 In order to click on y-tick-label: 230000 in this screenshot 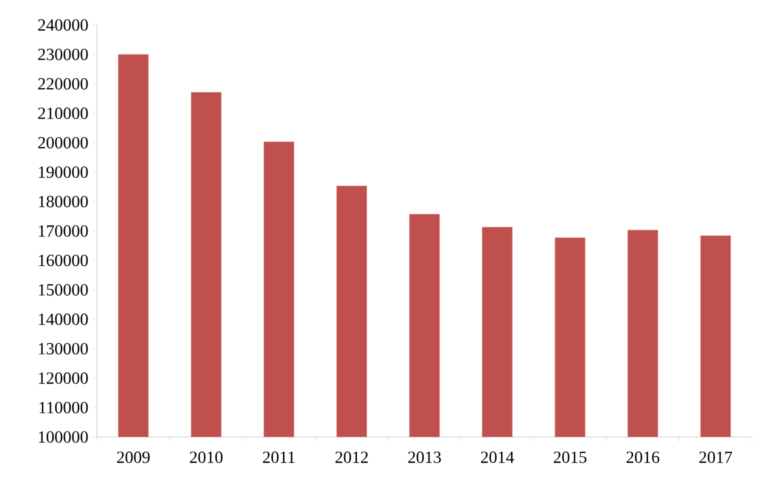, I will do `click(63, 54)`.